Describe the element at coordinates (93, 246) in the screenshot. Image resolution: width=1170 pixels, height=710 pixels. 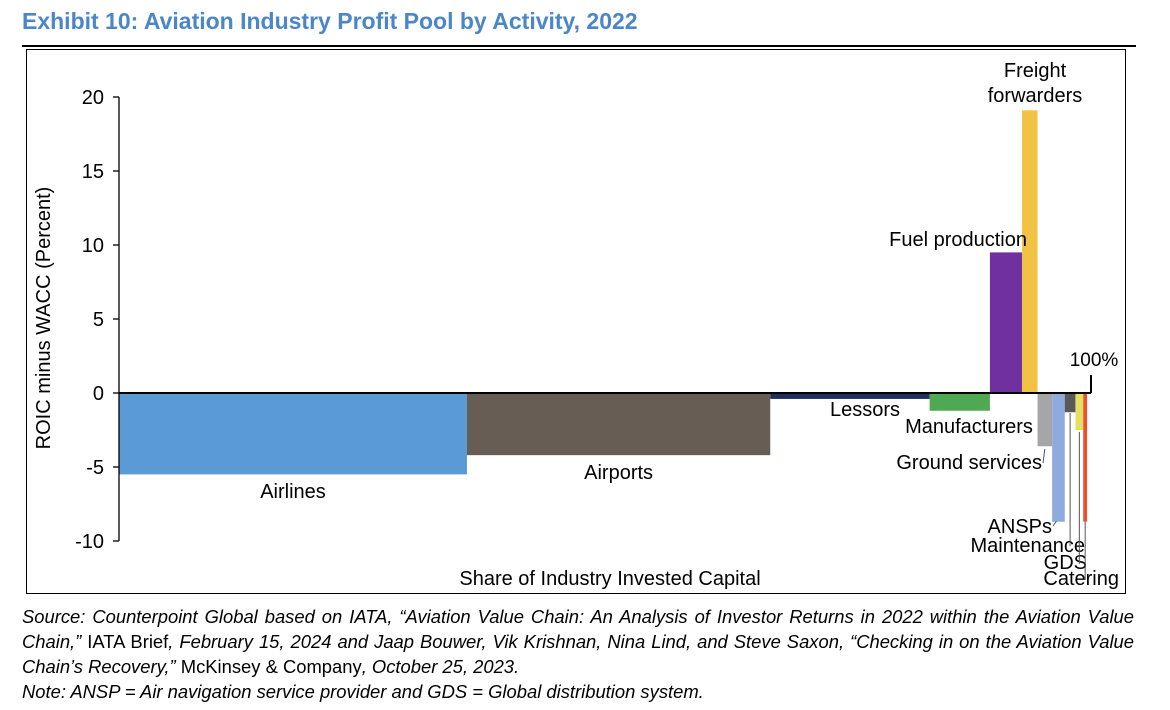
I see `y-tick-label: 10` at that location.